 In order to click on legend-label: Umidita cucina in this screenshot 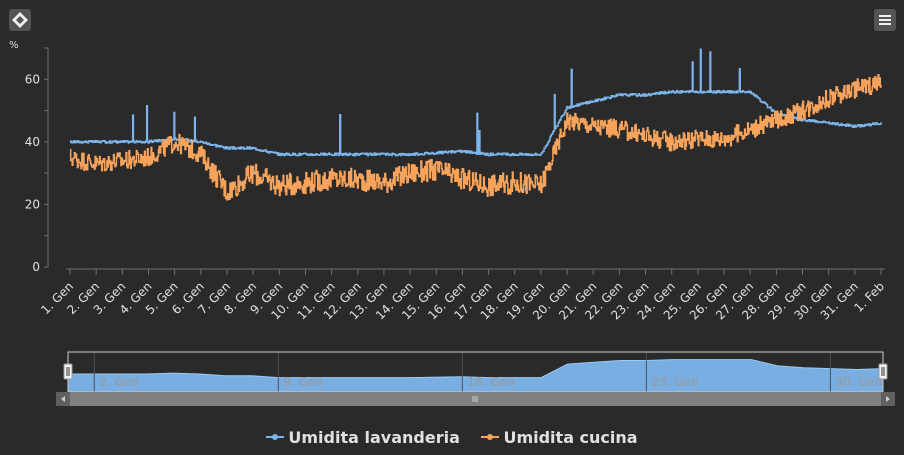, I will do `click(570, 437)`.